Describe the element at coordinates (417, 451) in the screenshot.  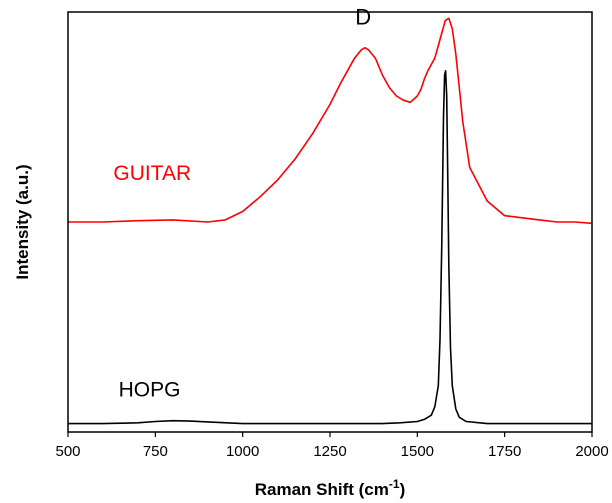
I see `x-tick-label: 1500` at that location.